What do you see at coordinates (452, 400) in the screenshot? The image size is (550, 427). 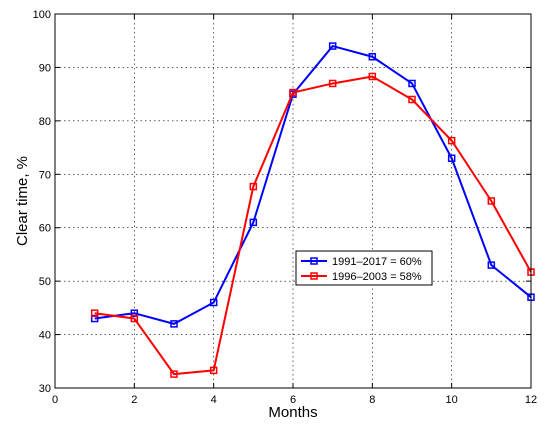 I see `x-tick-label: 10` at bounding box center [452, 400].